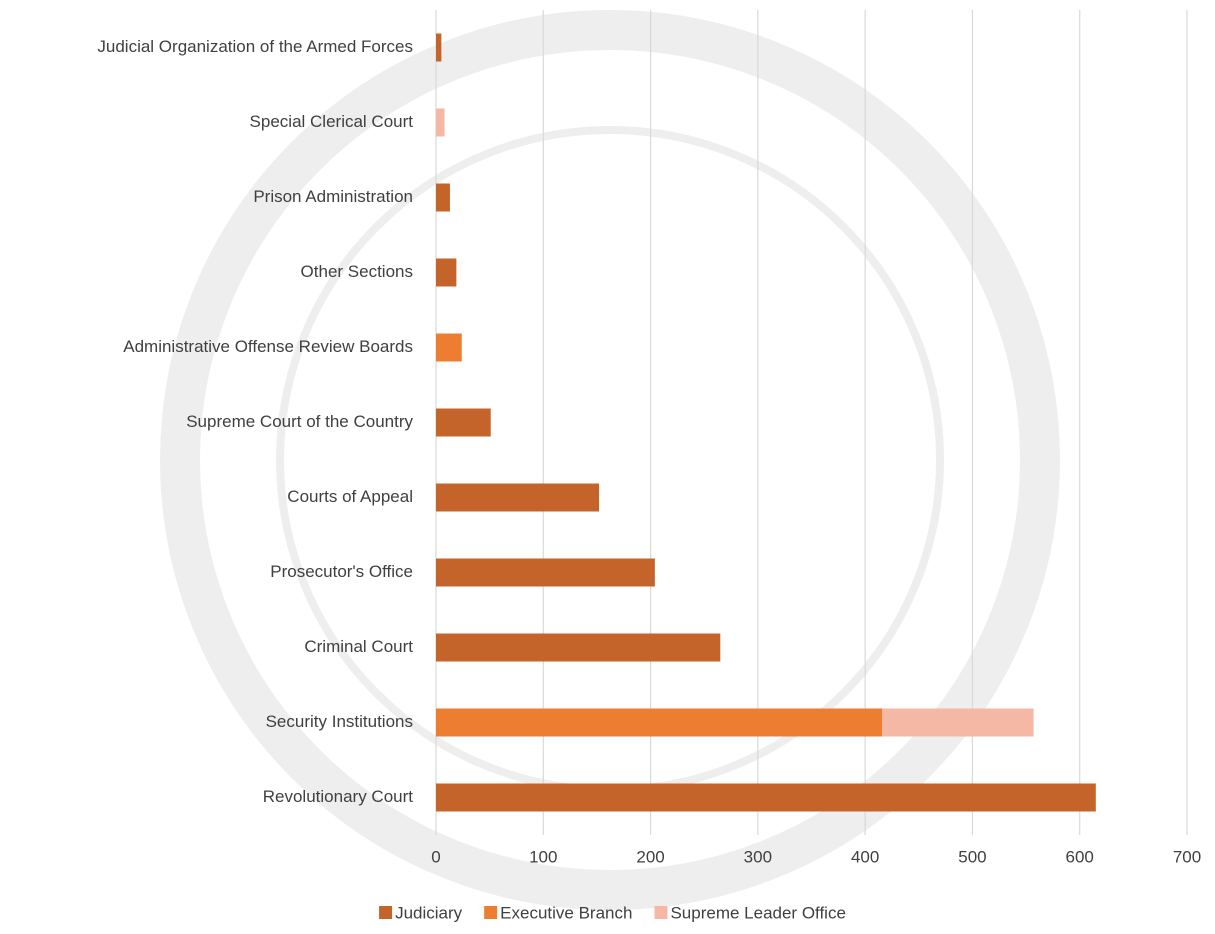  I want to click on y-tick-label: Security Institutions, so click(339, 721).